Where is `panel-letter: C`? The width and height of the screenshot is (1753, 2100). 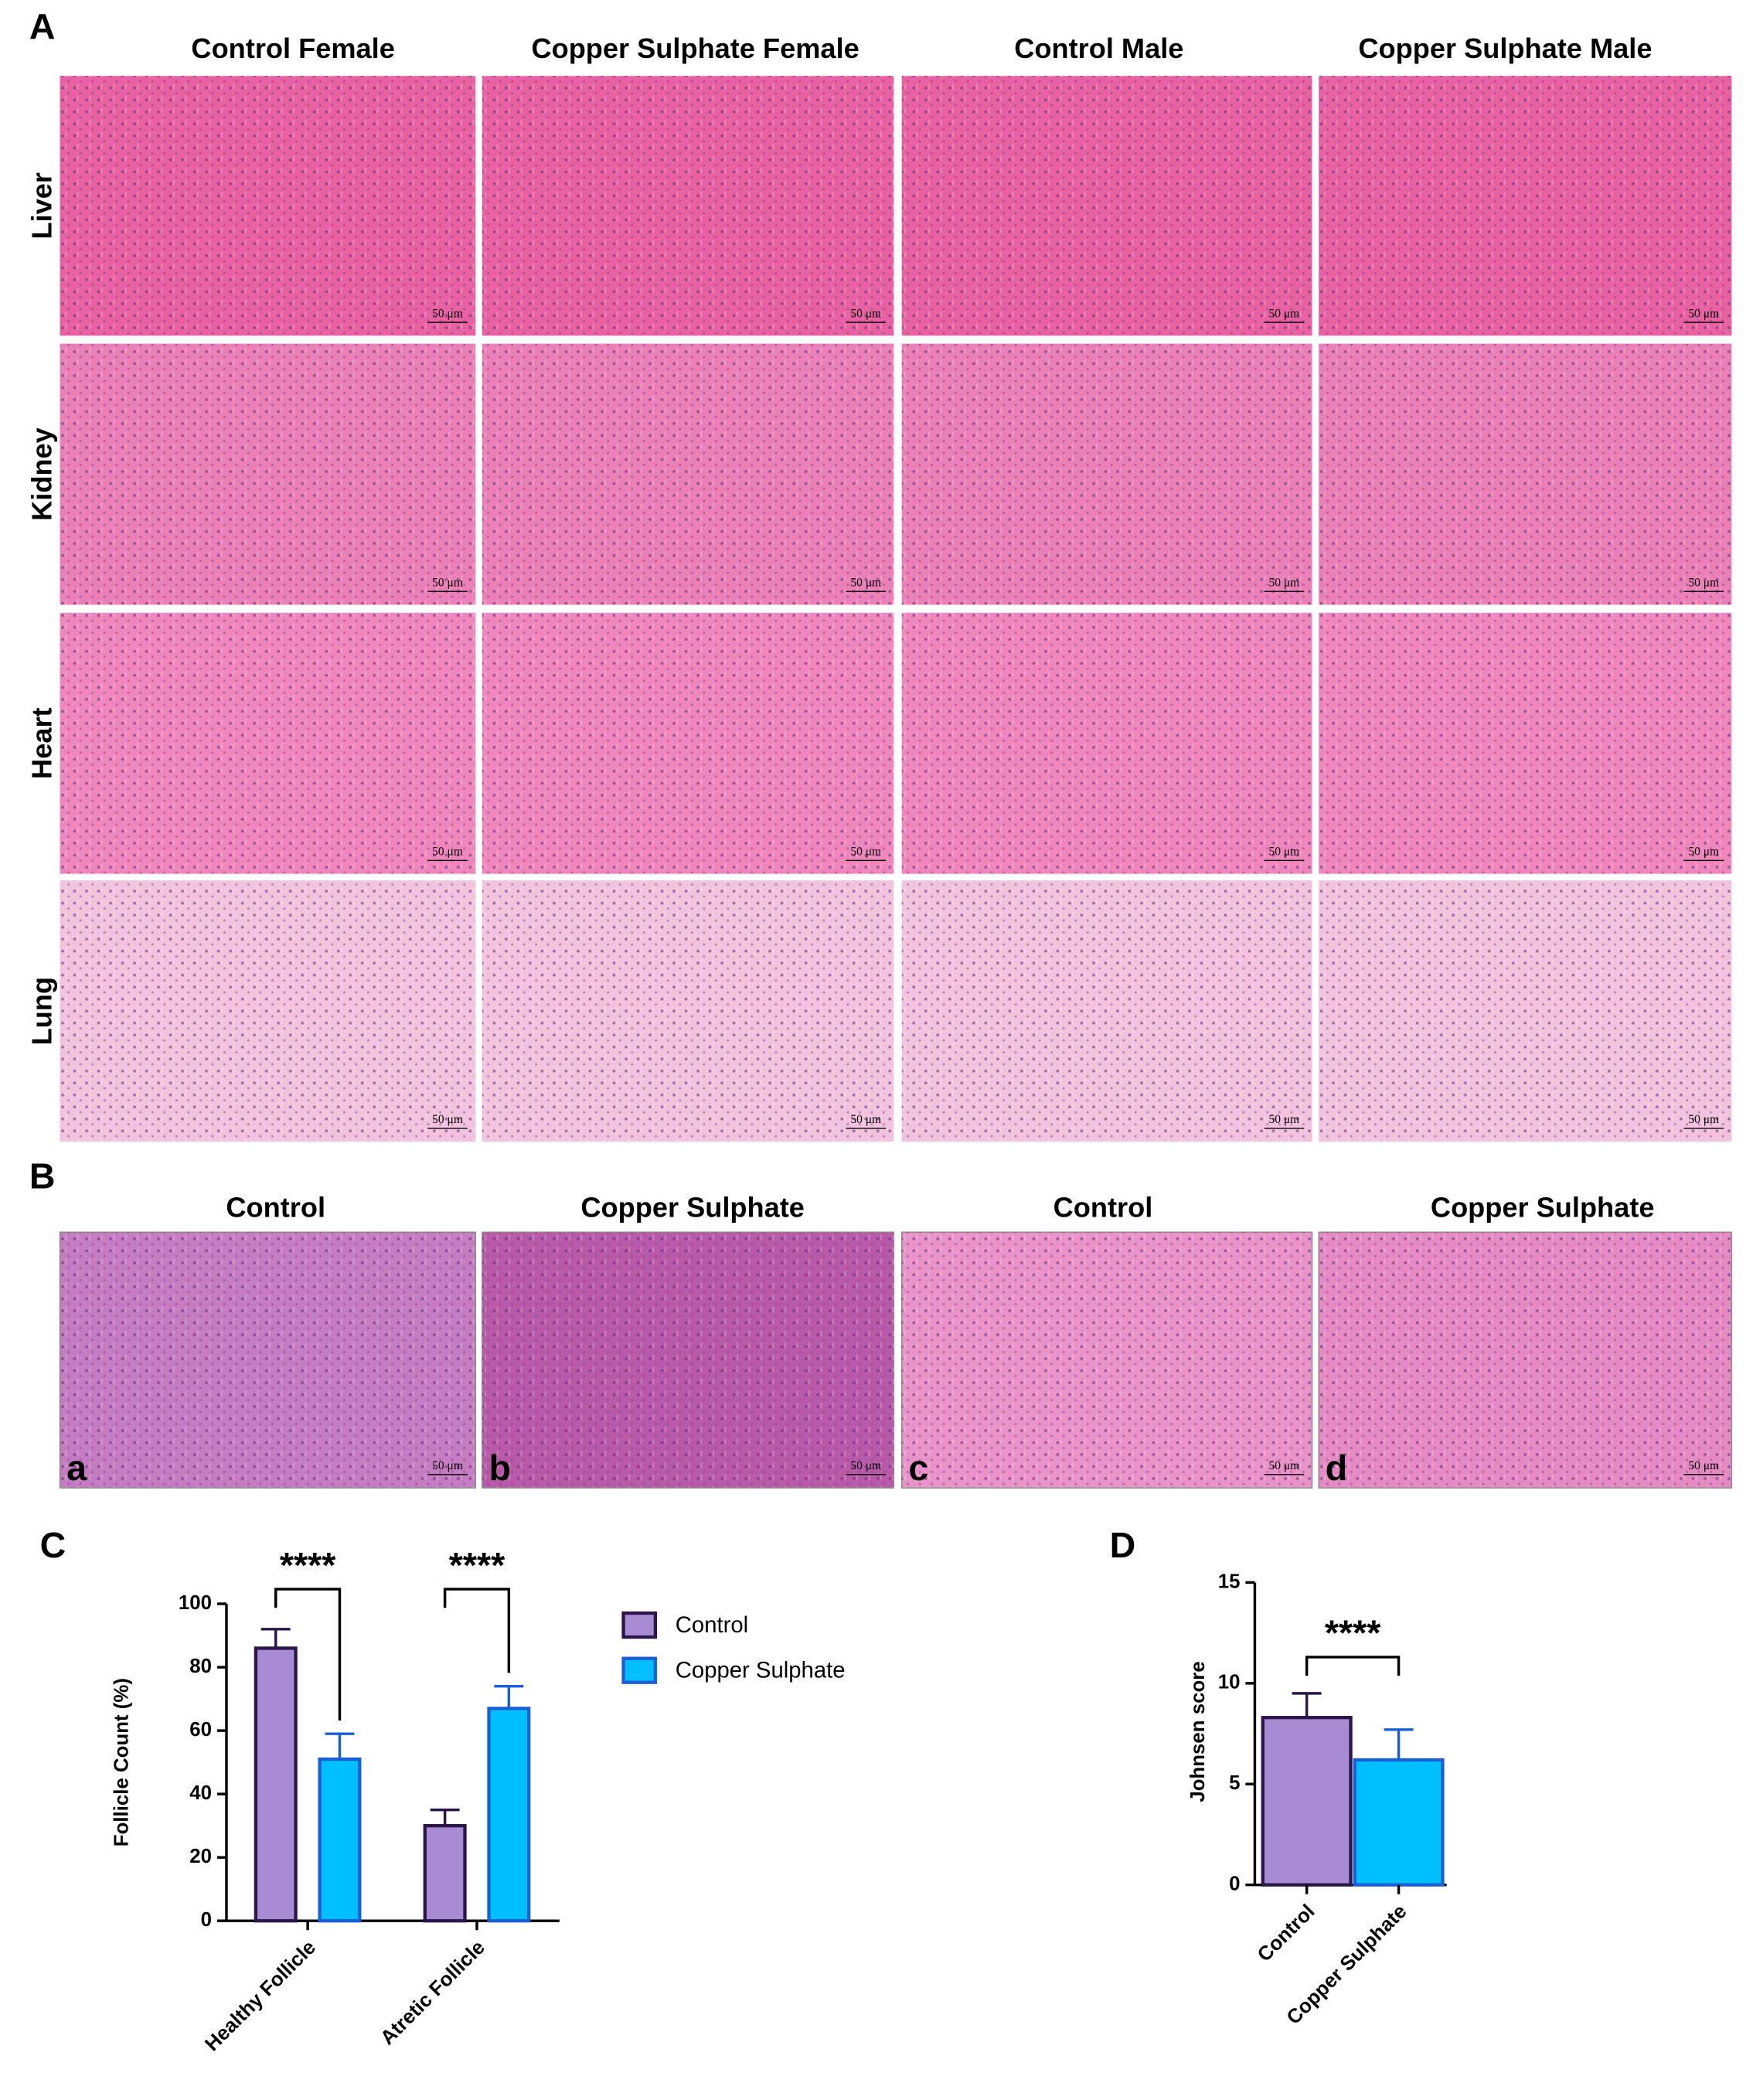 panel-letter: C is located at coordinates (53, 1545).